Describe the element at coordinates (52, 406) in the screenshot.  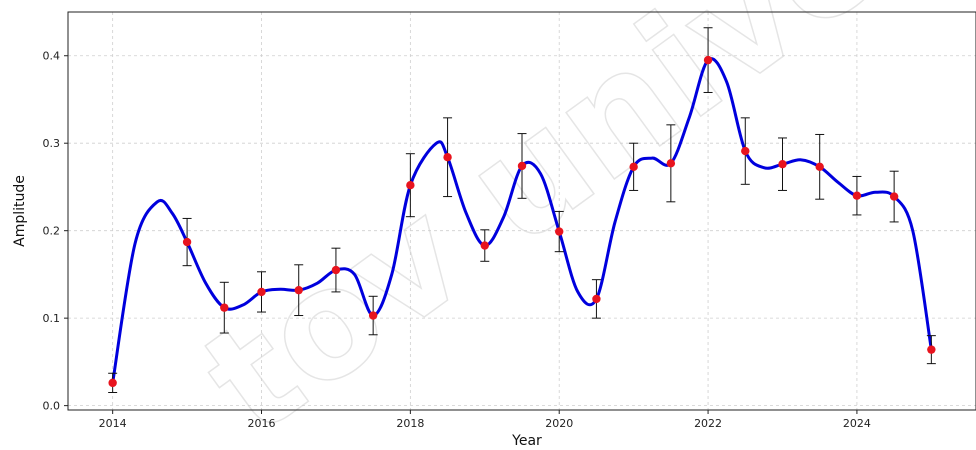
I see `y-tick-label: 0.0` at that location.